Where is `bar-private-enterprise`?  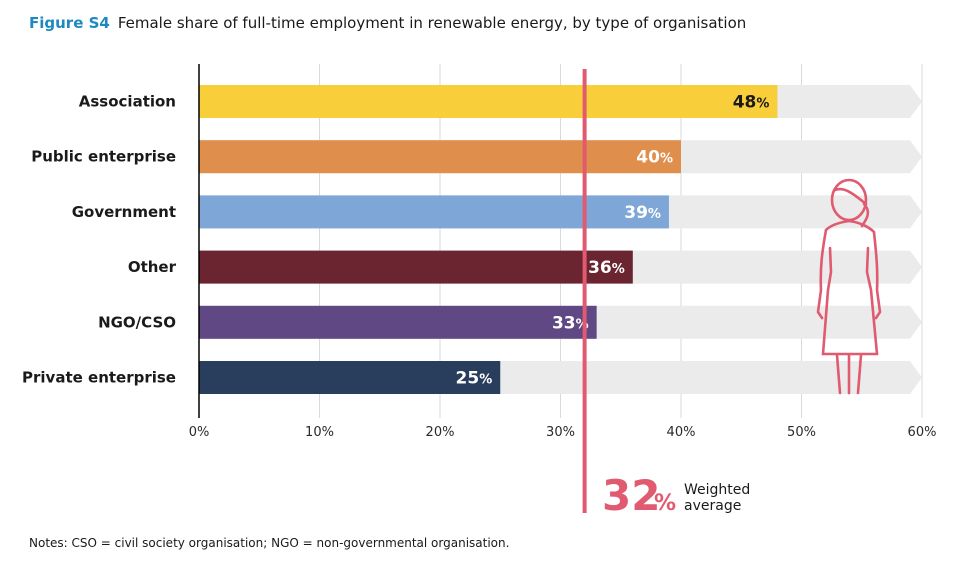 bar-private-enterprise is located at coordinates (350, 377).